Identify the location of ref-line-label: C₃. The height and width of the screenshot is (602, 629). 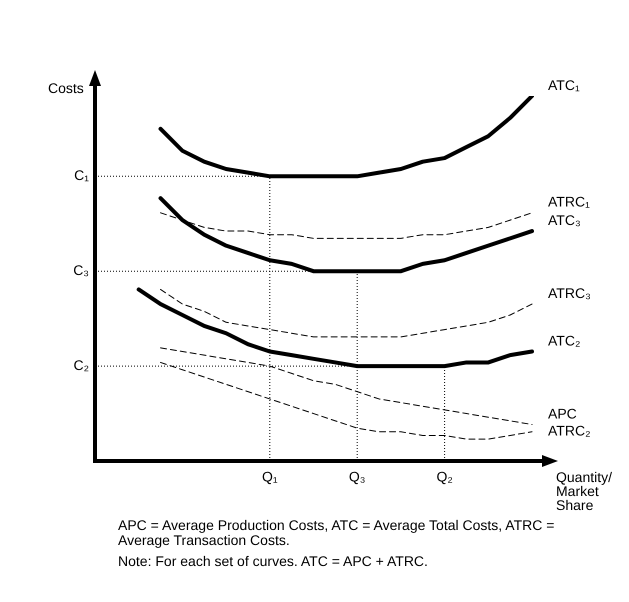
(81, 270).